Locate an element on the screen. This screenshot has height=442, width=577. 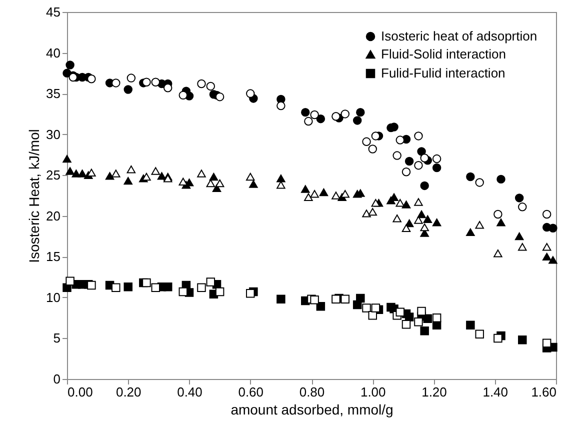
legend-label: Isosteric heat of adsoprtion is located at coordinates (459, 36).